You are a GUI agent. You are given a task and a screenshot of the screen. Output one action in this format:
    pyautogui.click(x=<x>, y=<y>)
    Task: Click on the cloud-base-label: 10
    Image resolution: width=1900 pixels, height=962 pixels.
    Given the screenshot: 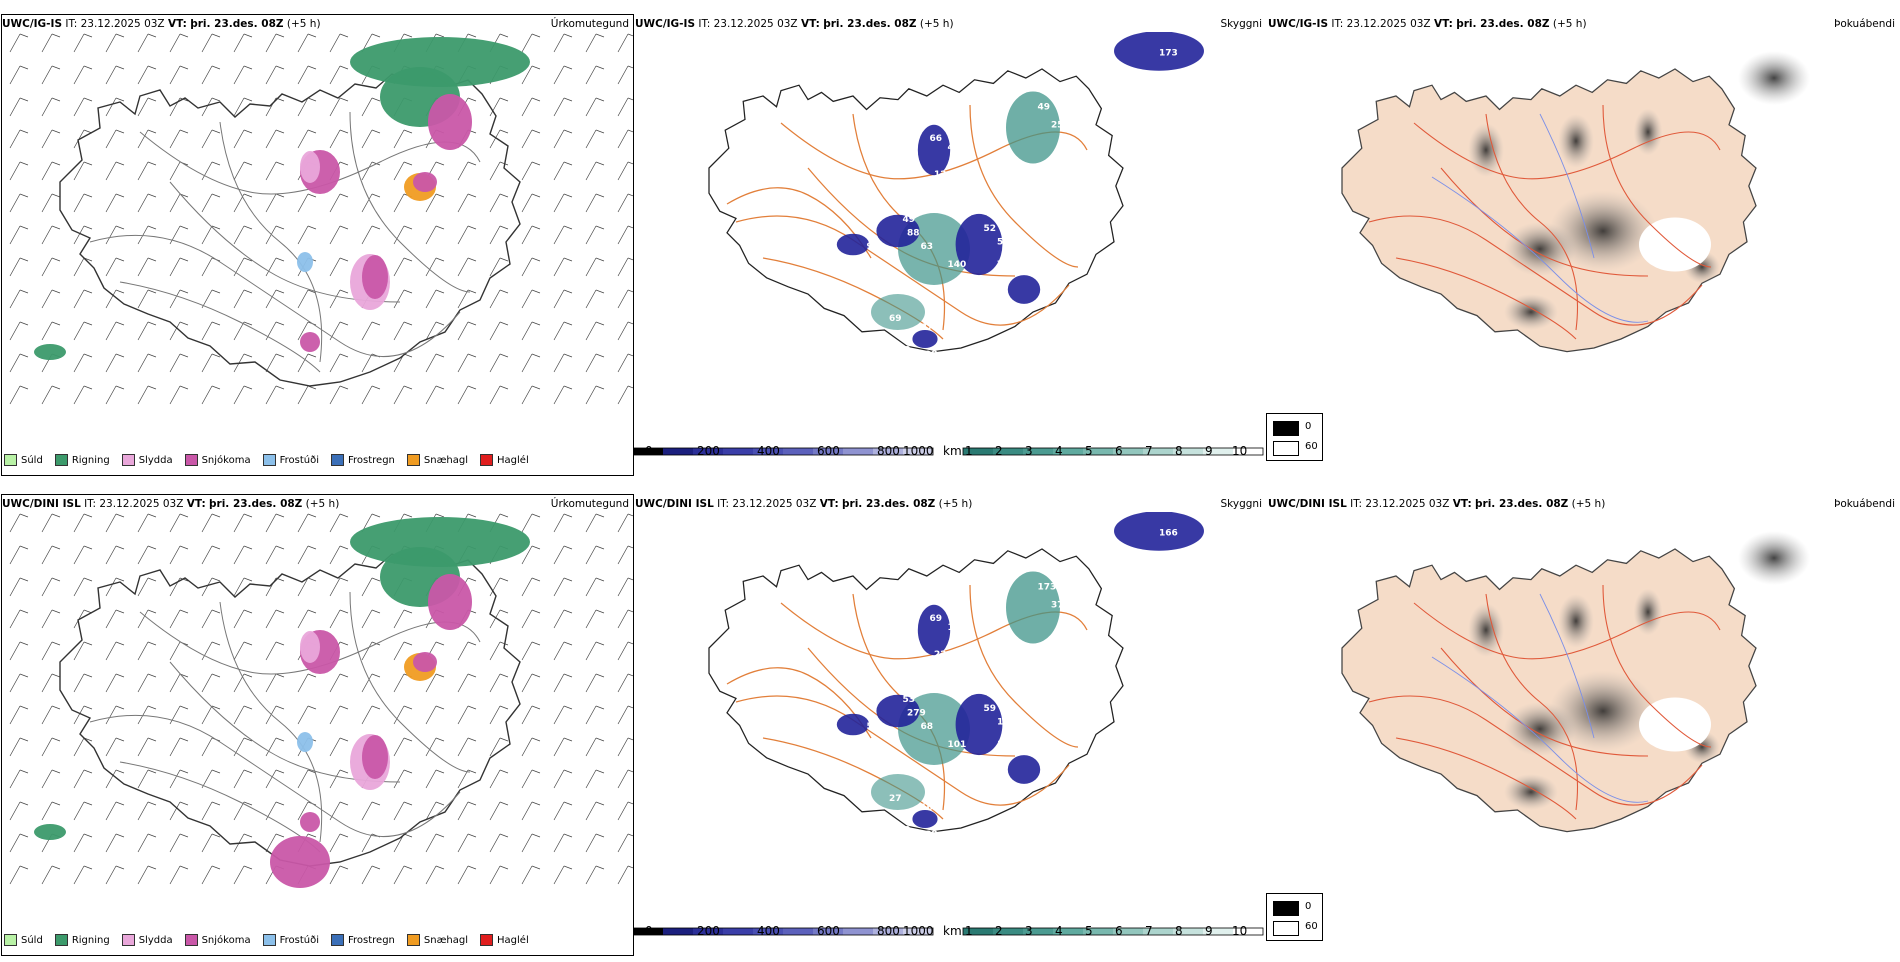 What is the action you would take?
    pyautogui.click(x=999, y=292)
    